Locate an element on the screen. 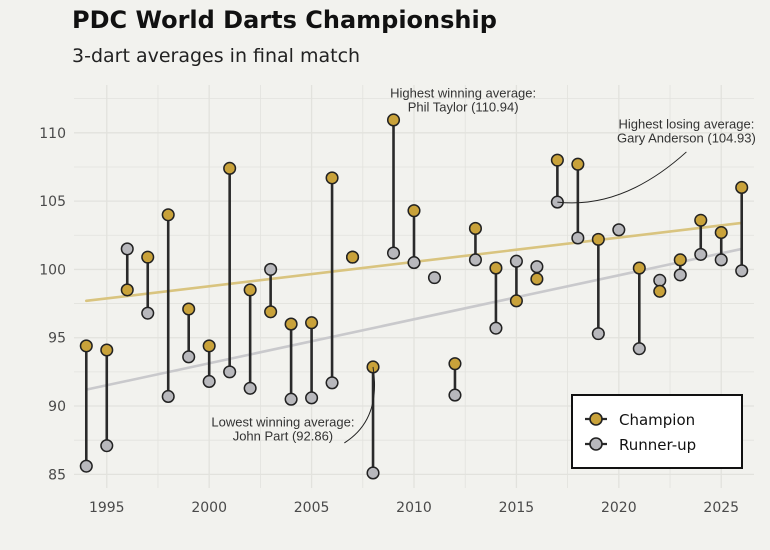 The height and width of the screenshot is (550, 770). legend-item-champion: Champion is located at coordinates (640, 420).